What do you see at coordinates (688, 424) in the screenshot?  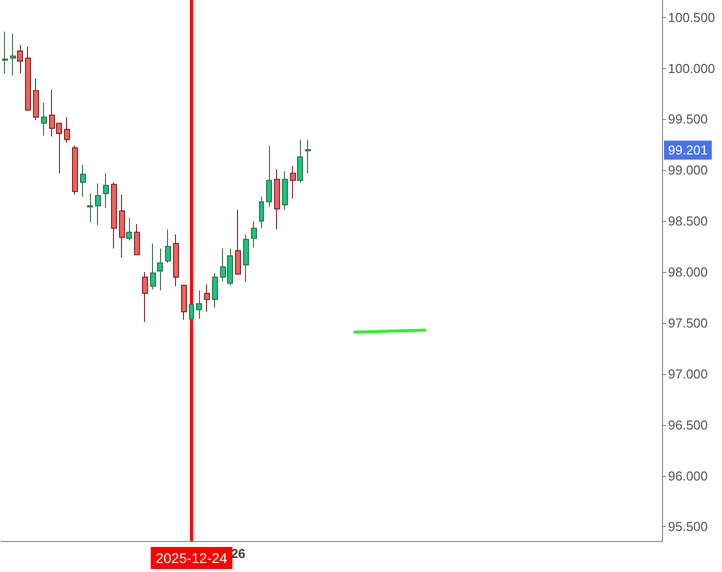 I see `y-tick-label: 96.500` at bounding box center [688, 424].